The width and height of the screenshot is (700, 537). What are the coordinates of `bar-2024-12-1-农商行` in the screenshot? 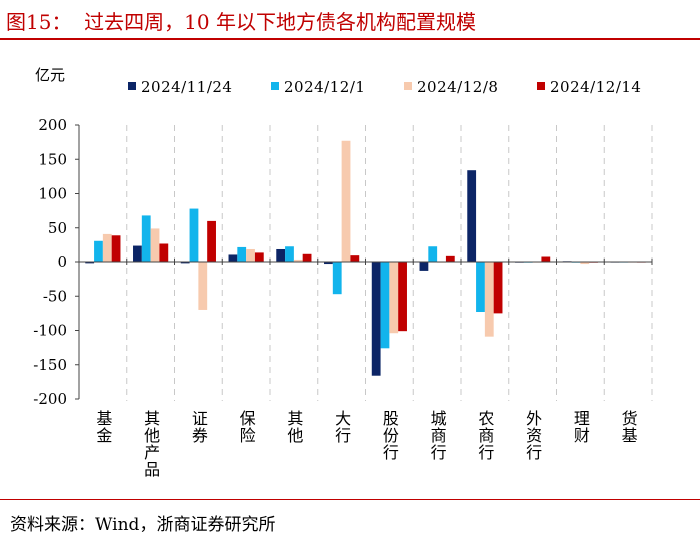 It's located at (480, 287).